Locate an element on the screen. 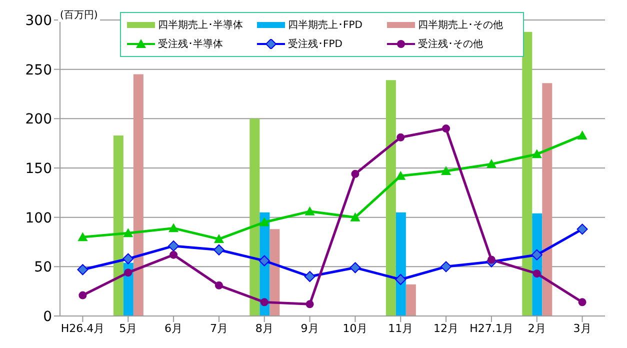  legend-label: 受注残･FPD is located at coordinates (315, 44).